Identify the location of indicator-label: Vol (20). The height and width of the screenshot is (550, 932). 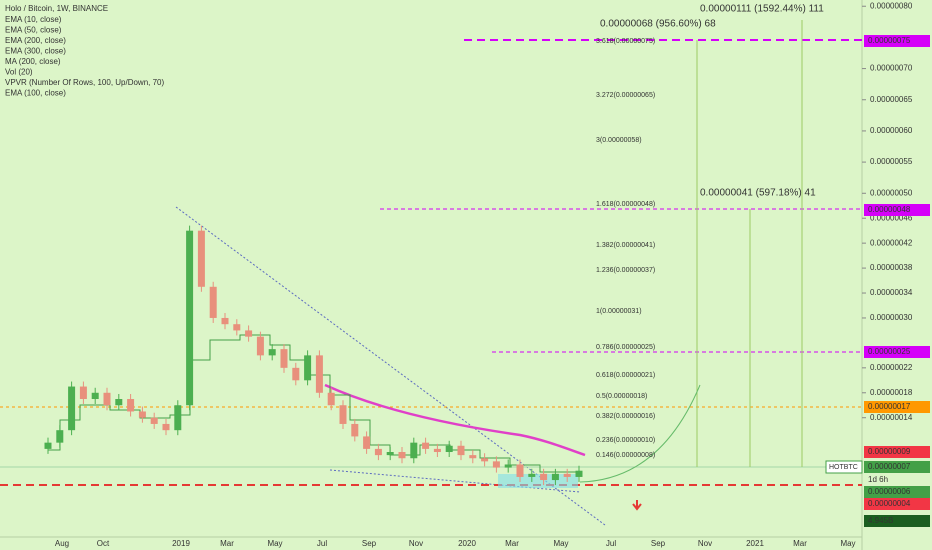
(19, 72).